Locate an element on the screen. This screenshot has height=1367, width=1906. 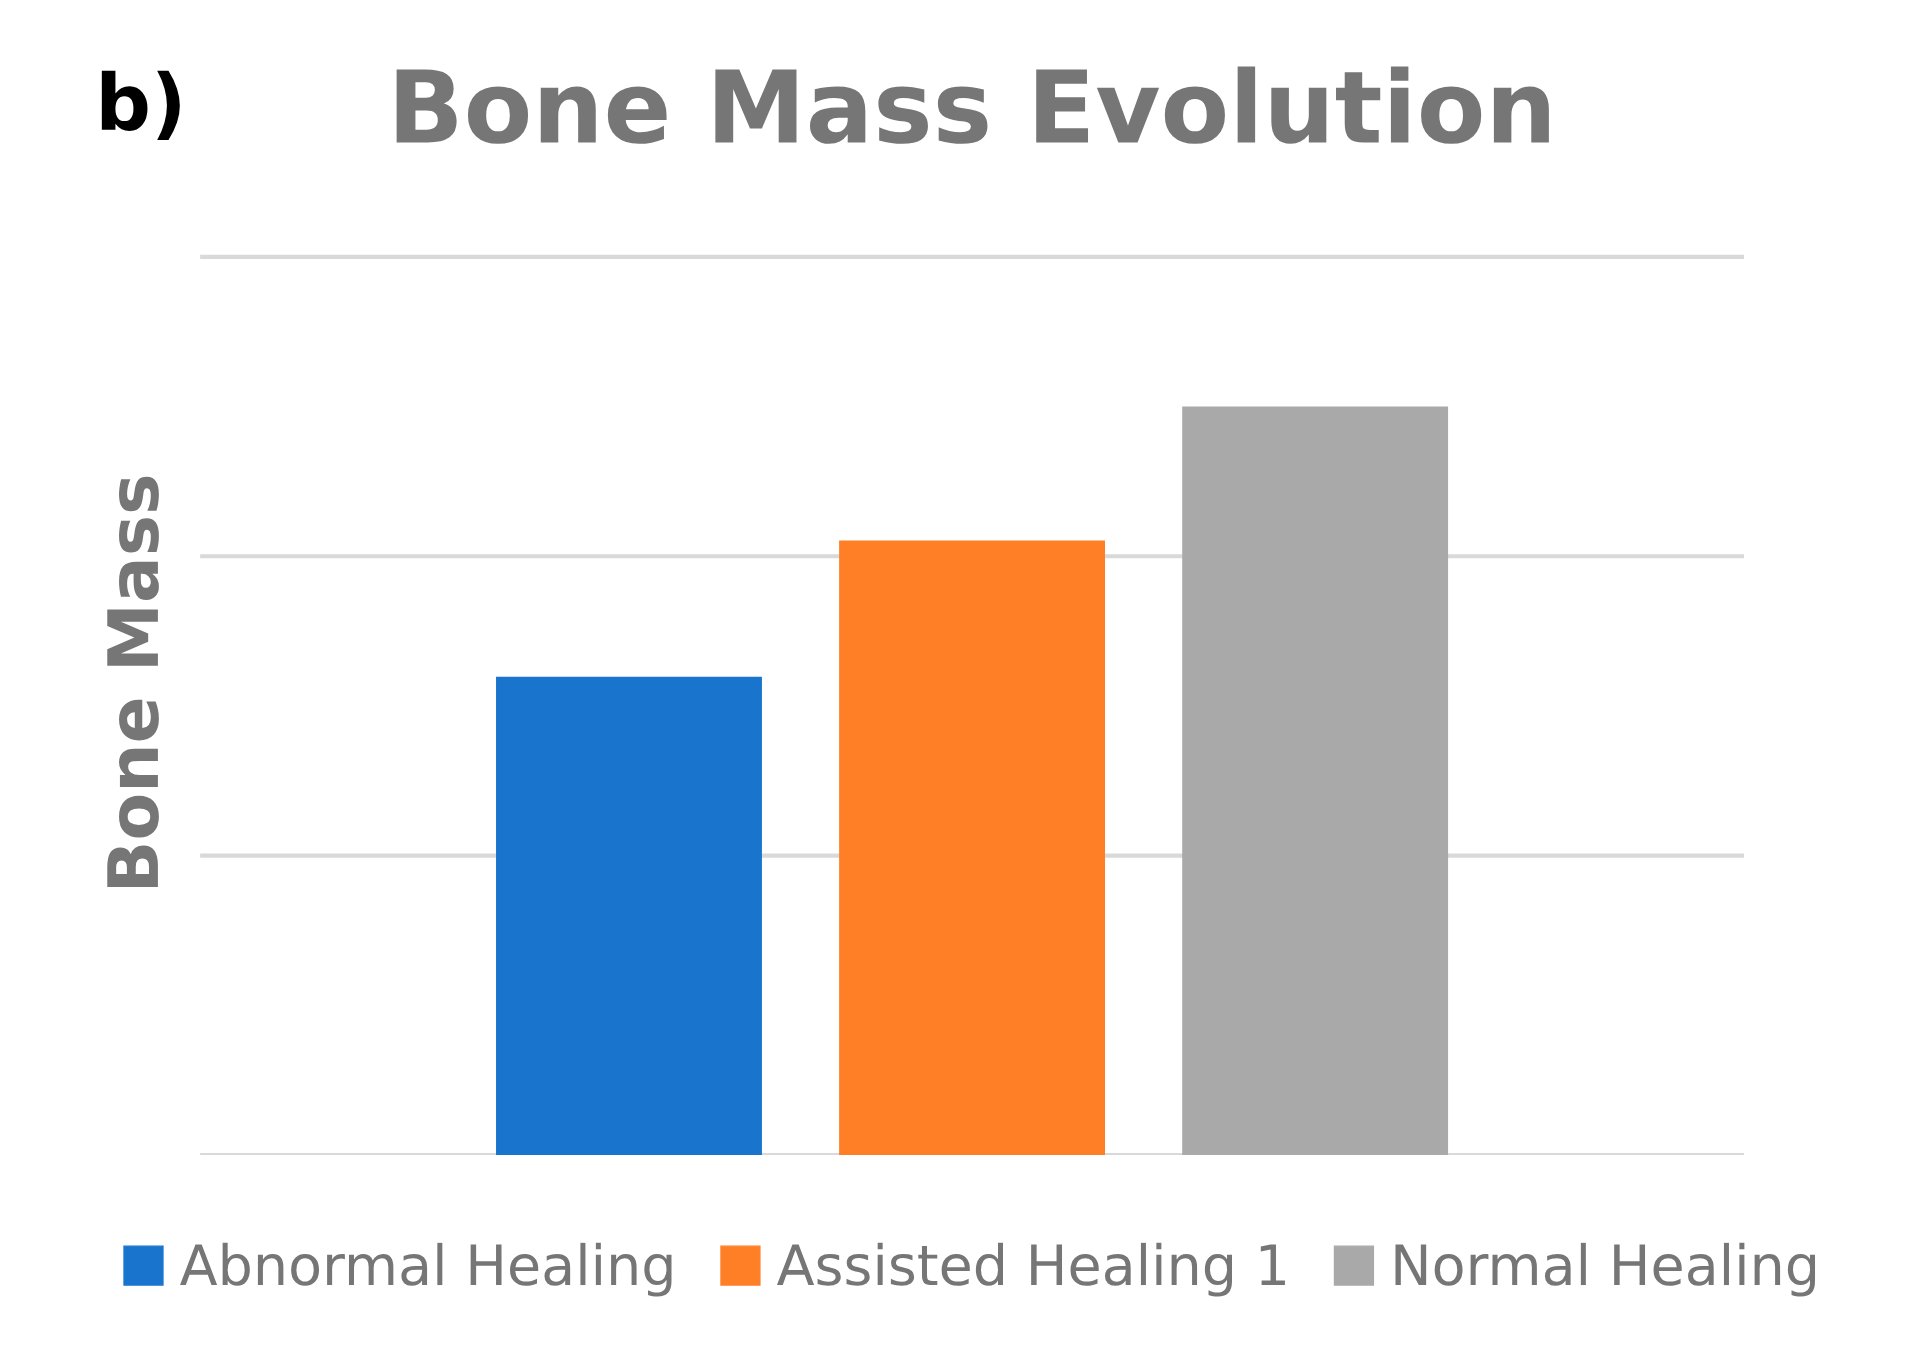
legend-label: Assisted Healing 1 is located at coordinates (1030, 1269).